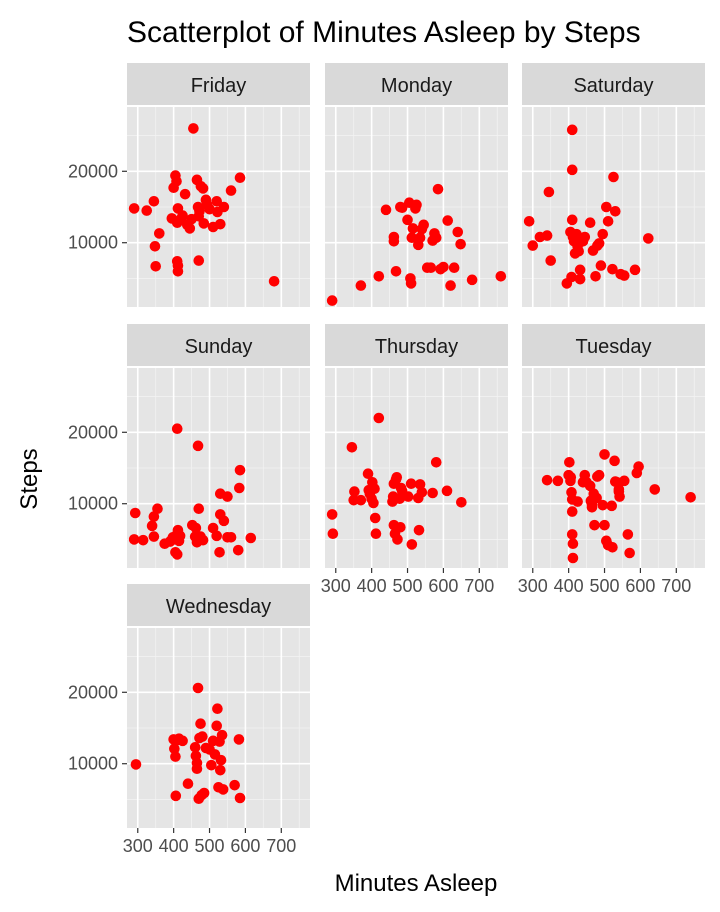  What do you see at coordinates (676, 586) in the screenshot?
I see `x-tick-label: 700` at bounding box center [676, 586].